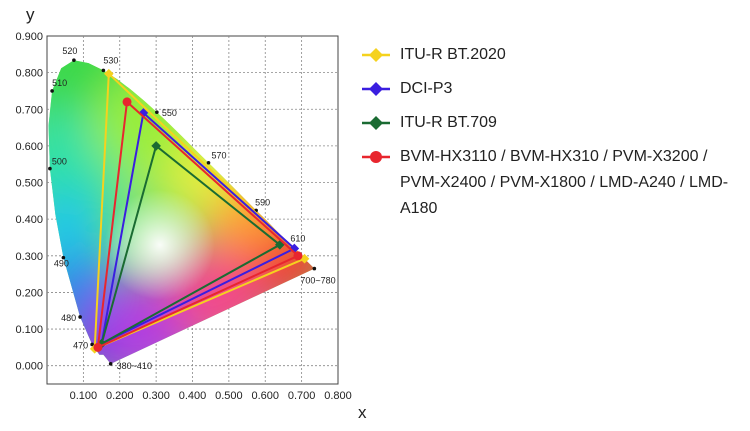  What do you see at coordinates (29, 330) in the screenshot?
I see `y-tick-label: 0.100` at bounding box center [29, 330].